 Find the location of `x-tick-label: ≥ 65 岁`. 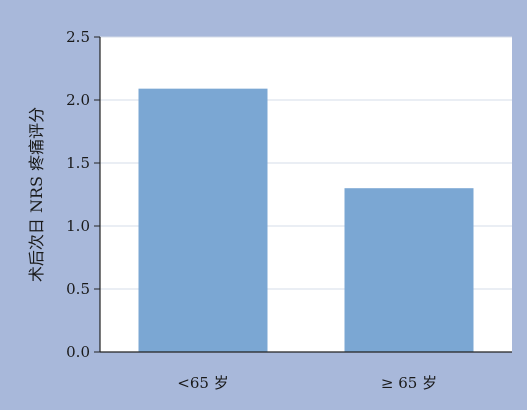

x-tick-label: ≥ 65 岁 is located at coordinates (409, 383).